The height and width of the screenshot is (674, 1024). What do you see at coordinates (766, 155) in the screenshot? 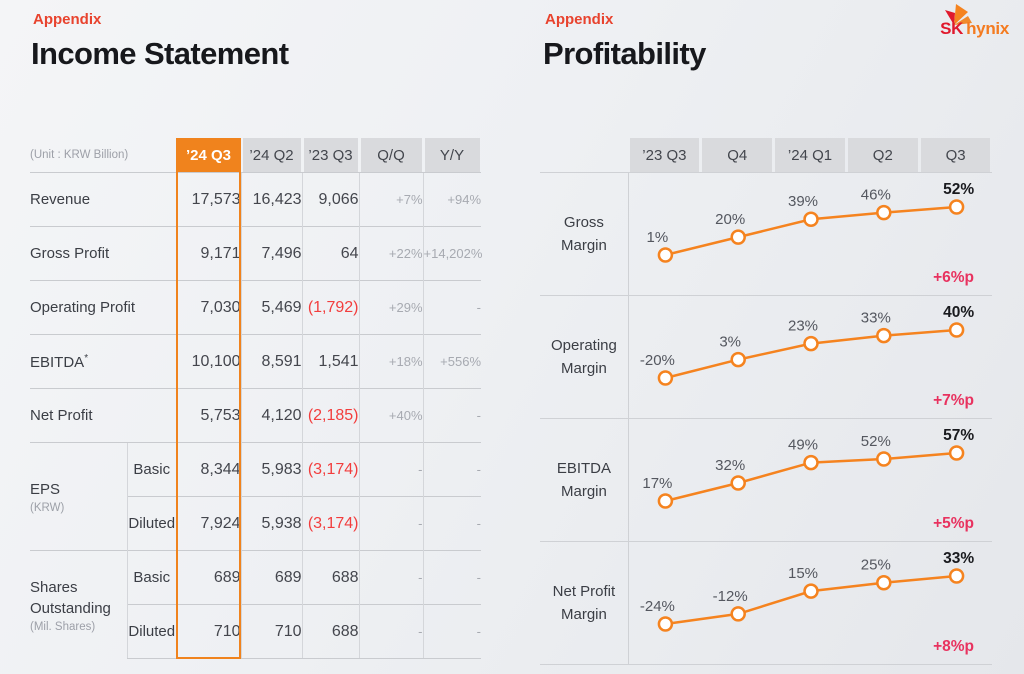
I see `chart-header-row: ’23 Q3 Q4’24 Q1 Q2 Q3` at bounding box center [766, 155].